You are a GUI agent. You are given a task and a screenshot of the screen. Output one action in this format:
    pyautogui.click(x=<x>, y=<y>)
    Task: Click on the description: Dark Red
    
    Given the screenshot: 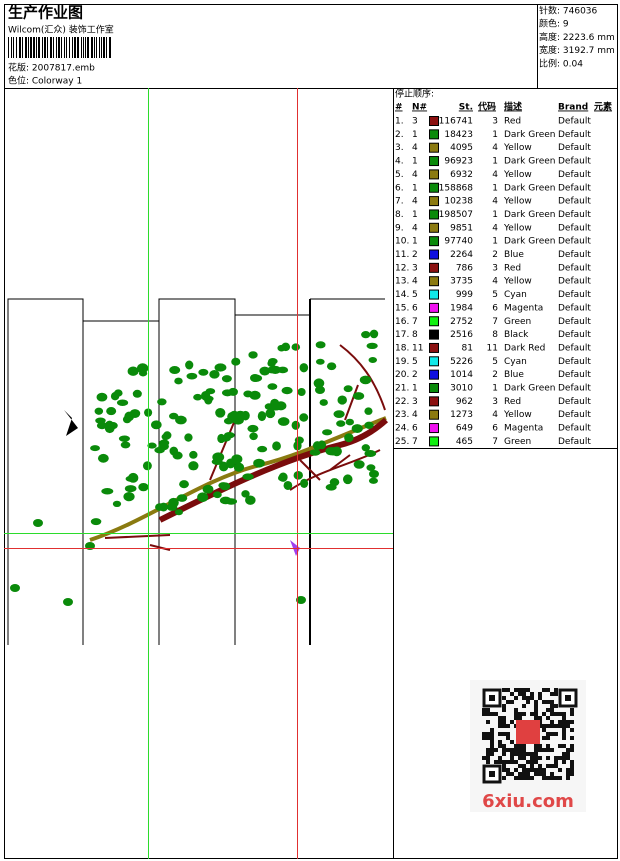 What is the action you would take?
    pyautogui.click(x=524, y=348)
    